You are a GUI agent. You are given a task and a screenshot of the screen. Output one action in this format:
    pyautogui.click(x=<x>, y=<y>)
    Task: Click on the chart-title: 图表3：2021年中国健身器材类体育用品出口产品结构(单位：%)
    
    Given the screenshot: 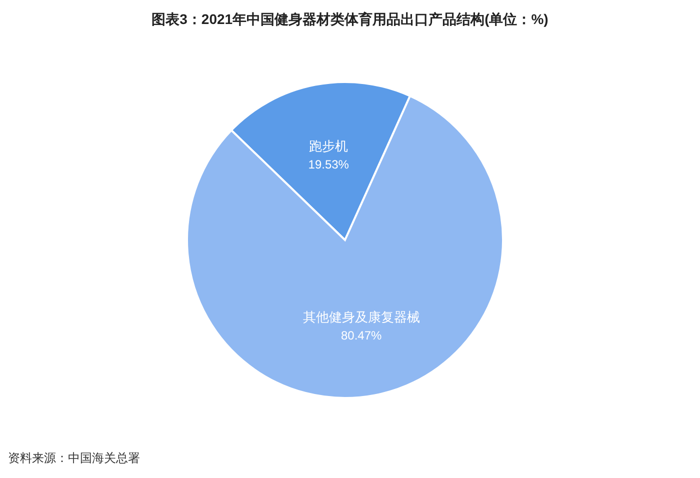 What is the action you would take?
    pyautogui.click(x=350, y=19)
    